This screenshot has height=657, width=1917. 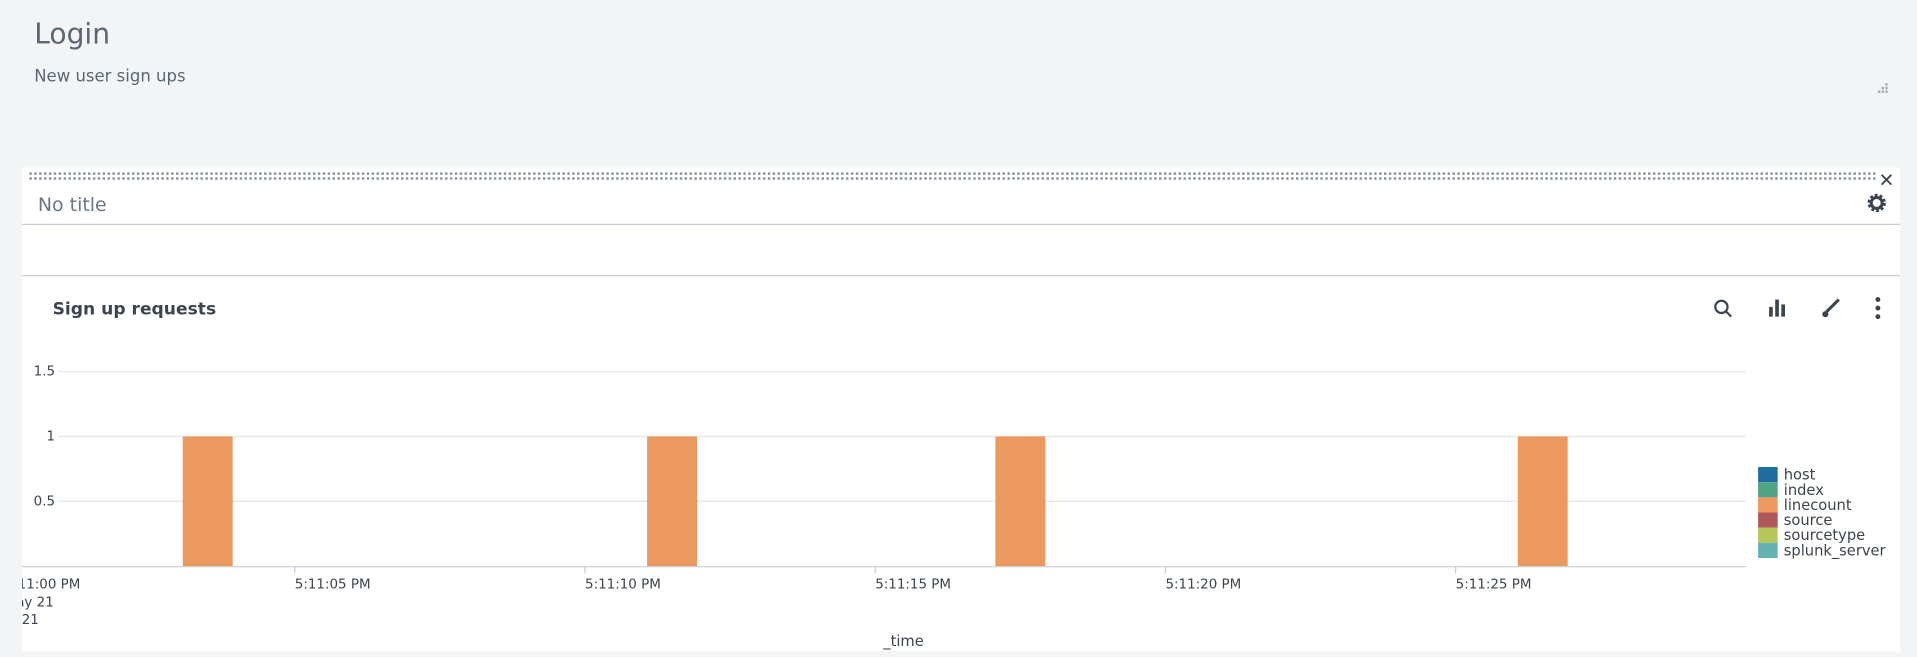 I want to click on x-tick-label: 5:11:15 PM, so click(x=913, y=584).